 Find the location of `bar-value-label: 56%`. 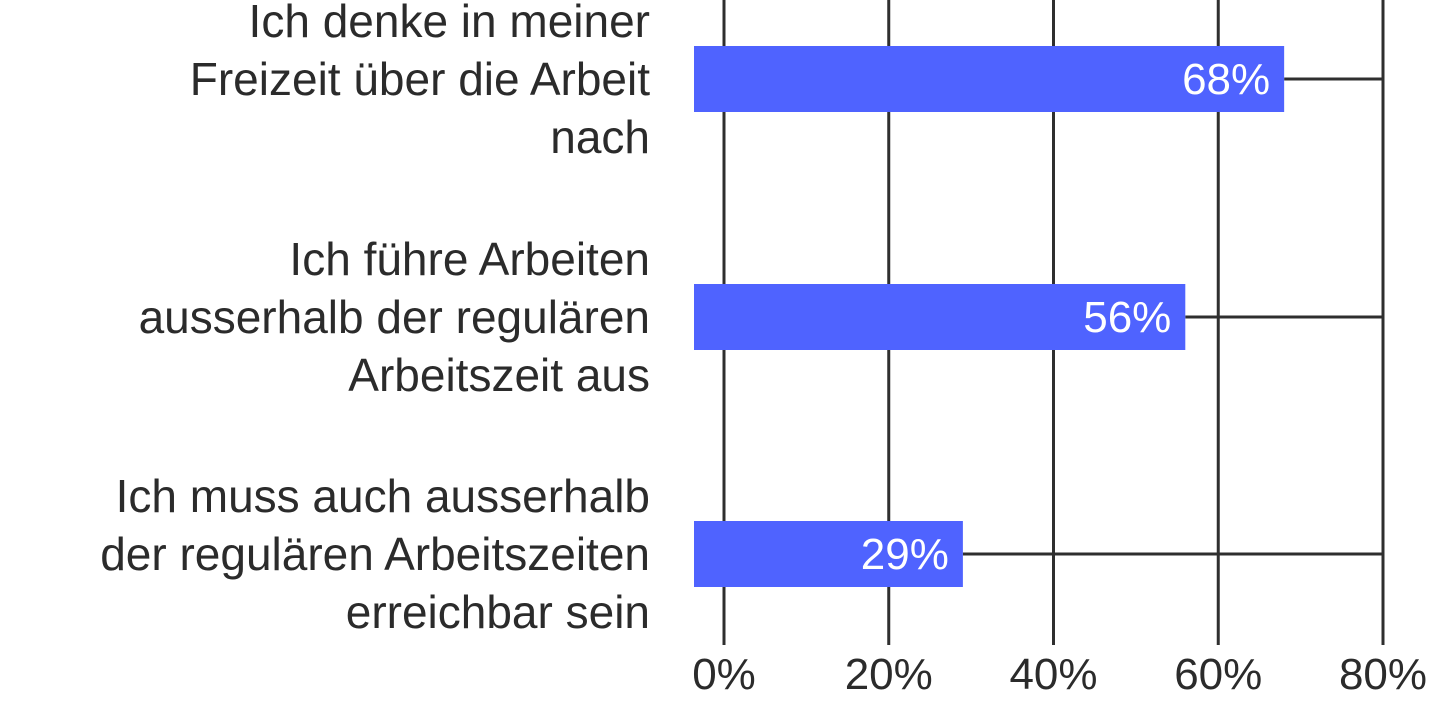

bar-value-label: 56% is located at coordinates (1127, 317).